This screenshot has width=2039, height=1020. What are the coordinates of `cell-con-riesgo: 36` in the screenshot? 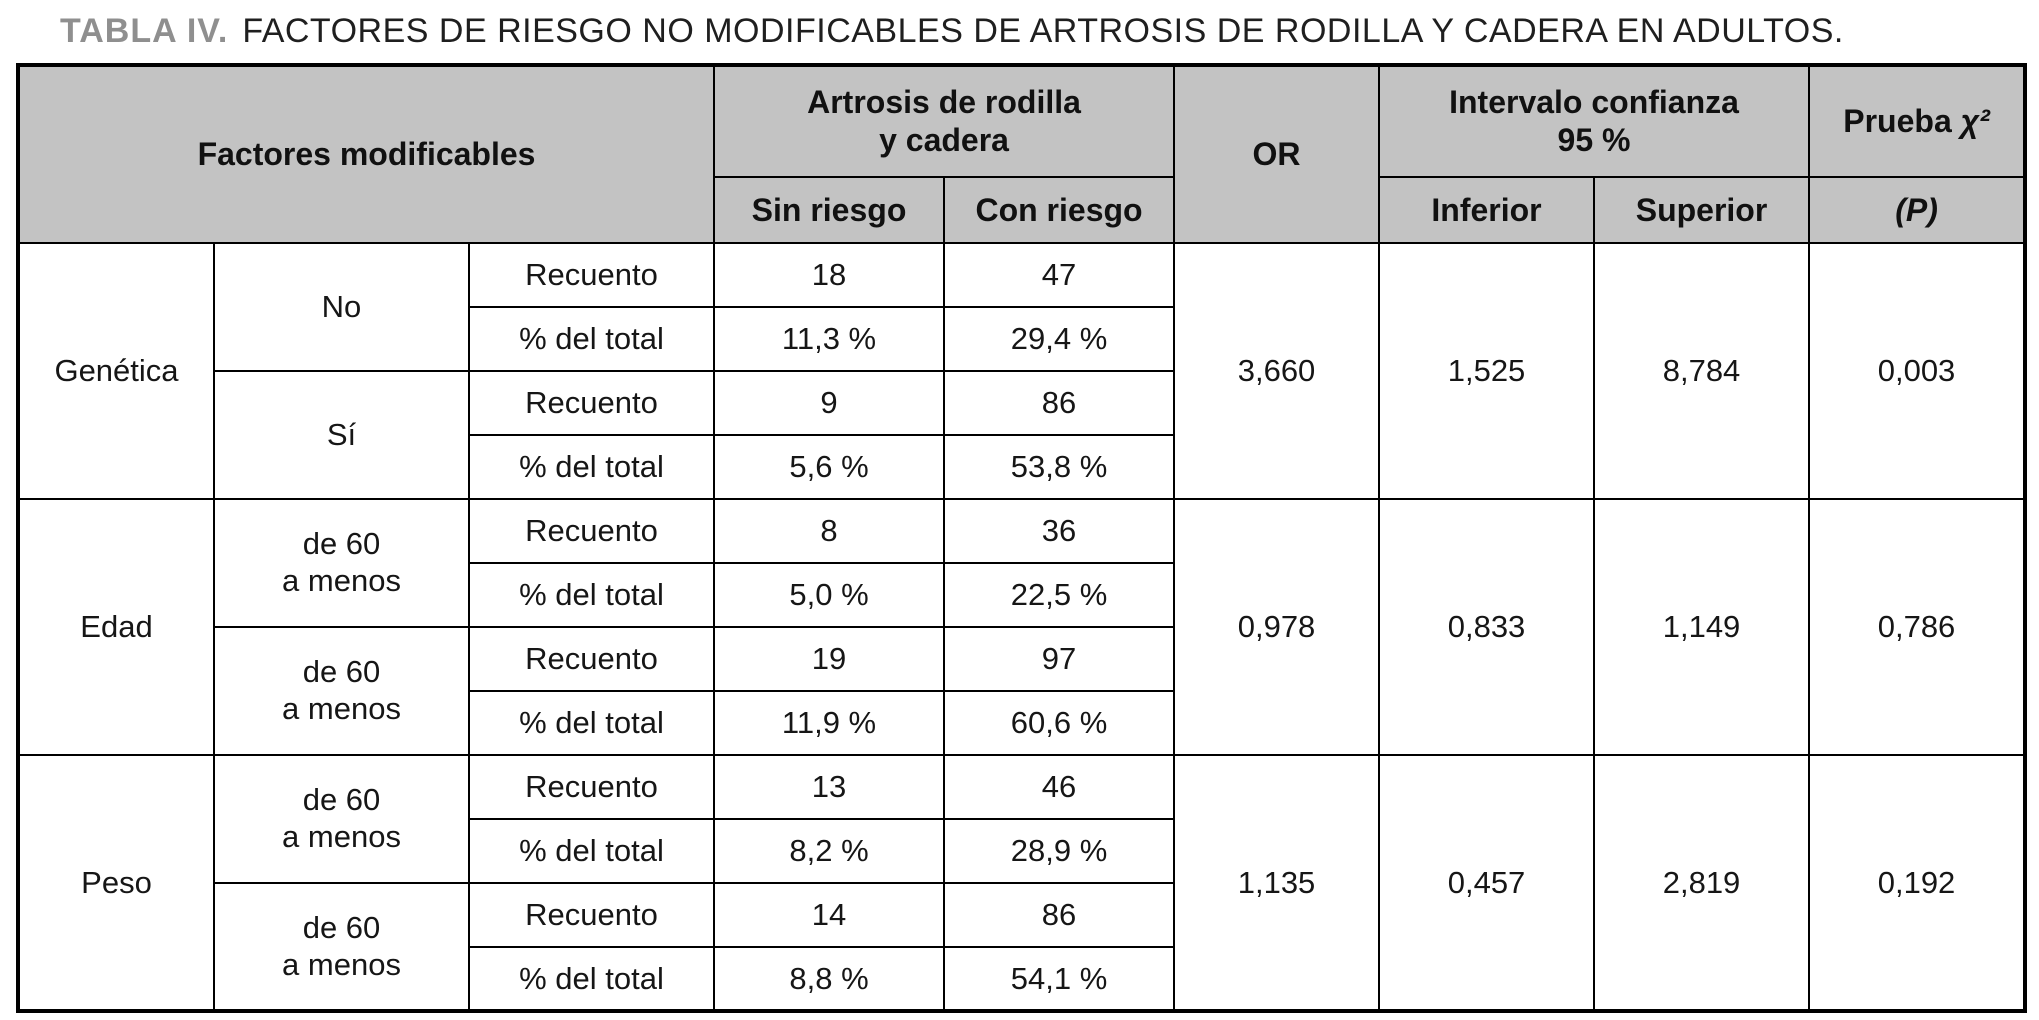 It's located at (1059, 531).